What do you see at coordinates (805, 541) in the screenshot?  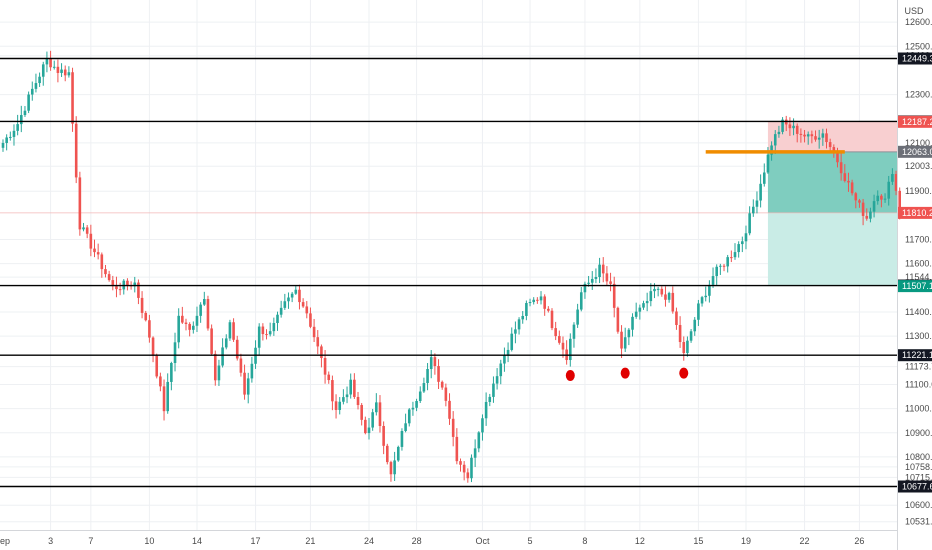 I see `x-tick-label: 22` at bounding box center [805, 541].